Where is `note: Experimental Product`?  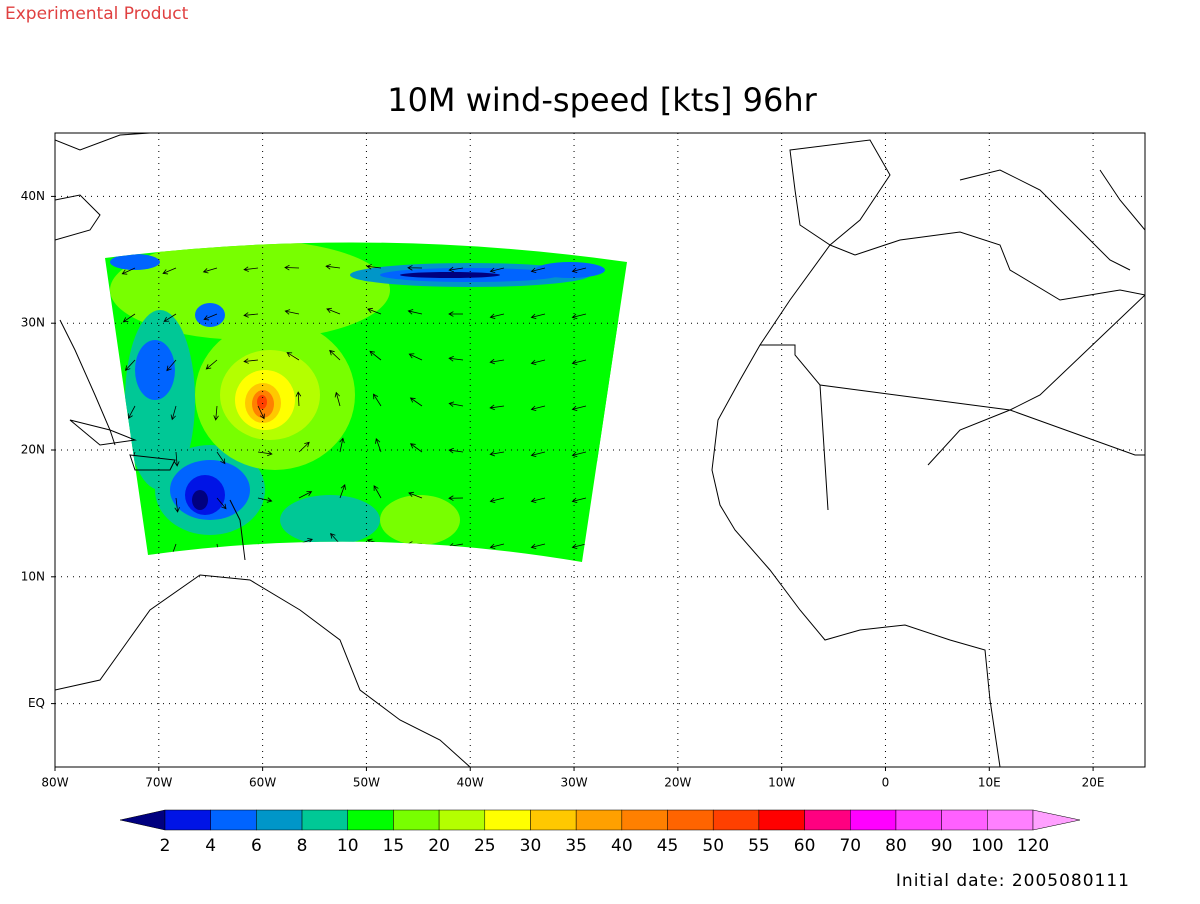
note: Experimental Product is located at coordinates (97, 14).